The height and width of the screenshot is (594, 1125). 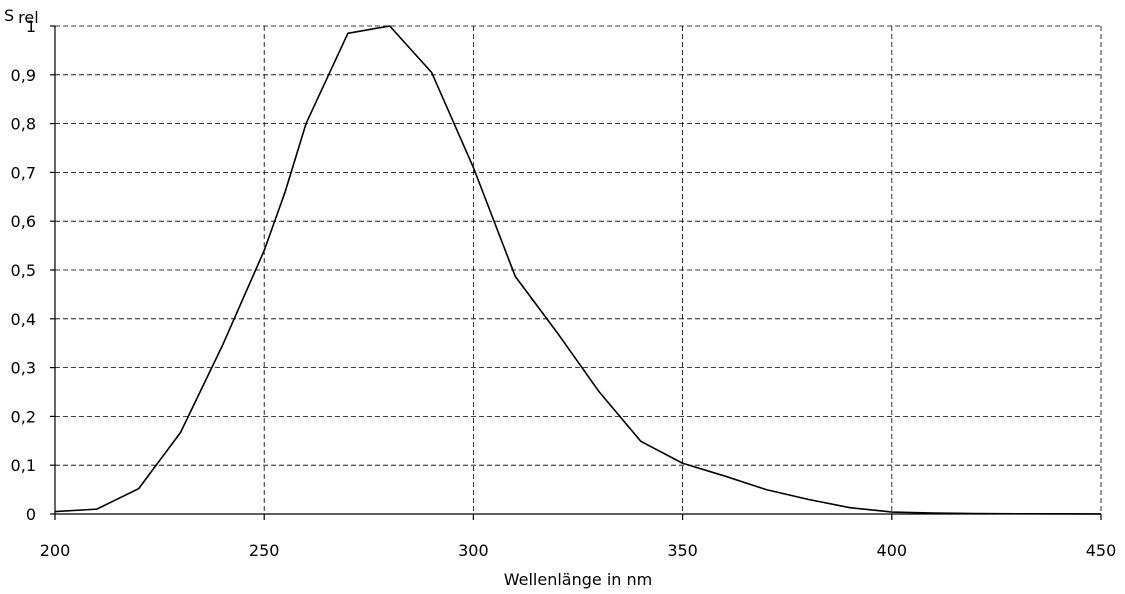 I want to click on y-axis-label-symbol: S, so click(x=9, y=15).